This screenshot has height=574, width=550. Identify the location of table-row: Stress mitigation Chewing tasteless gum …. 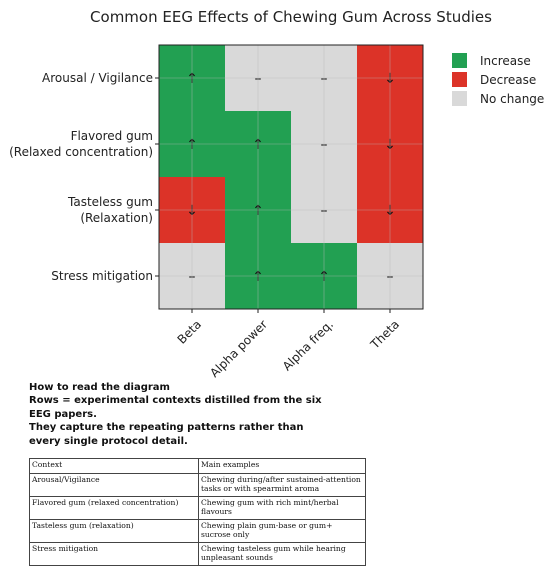
(197, 554).